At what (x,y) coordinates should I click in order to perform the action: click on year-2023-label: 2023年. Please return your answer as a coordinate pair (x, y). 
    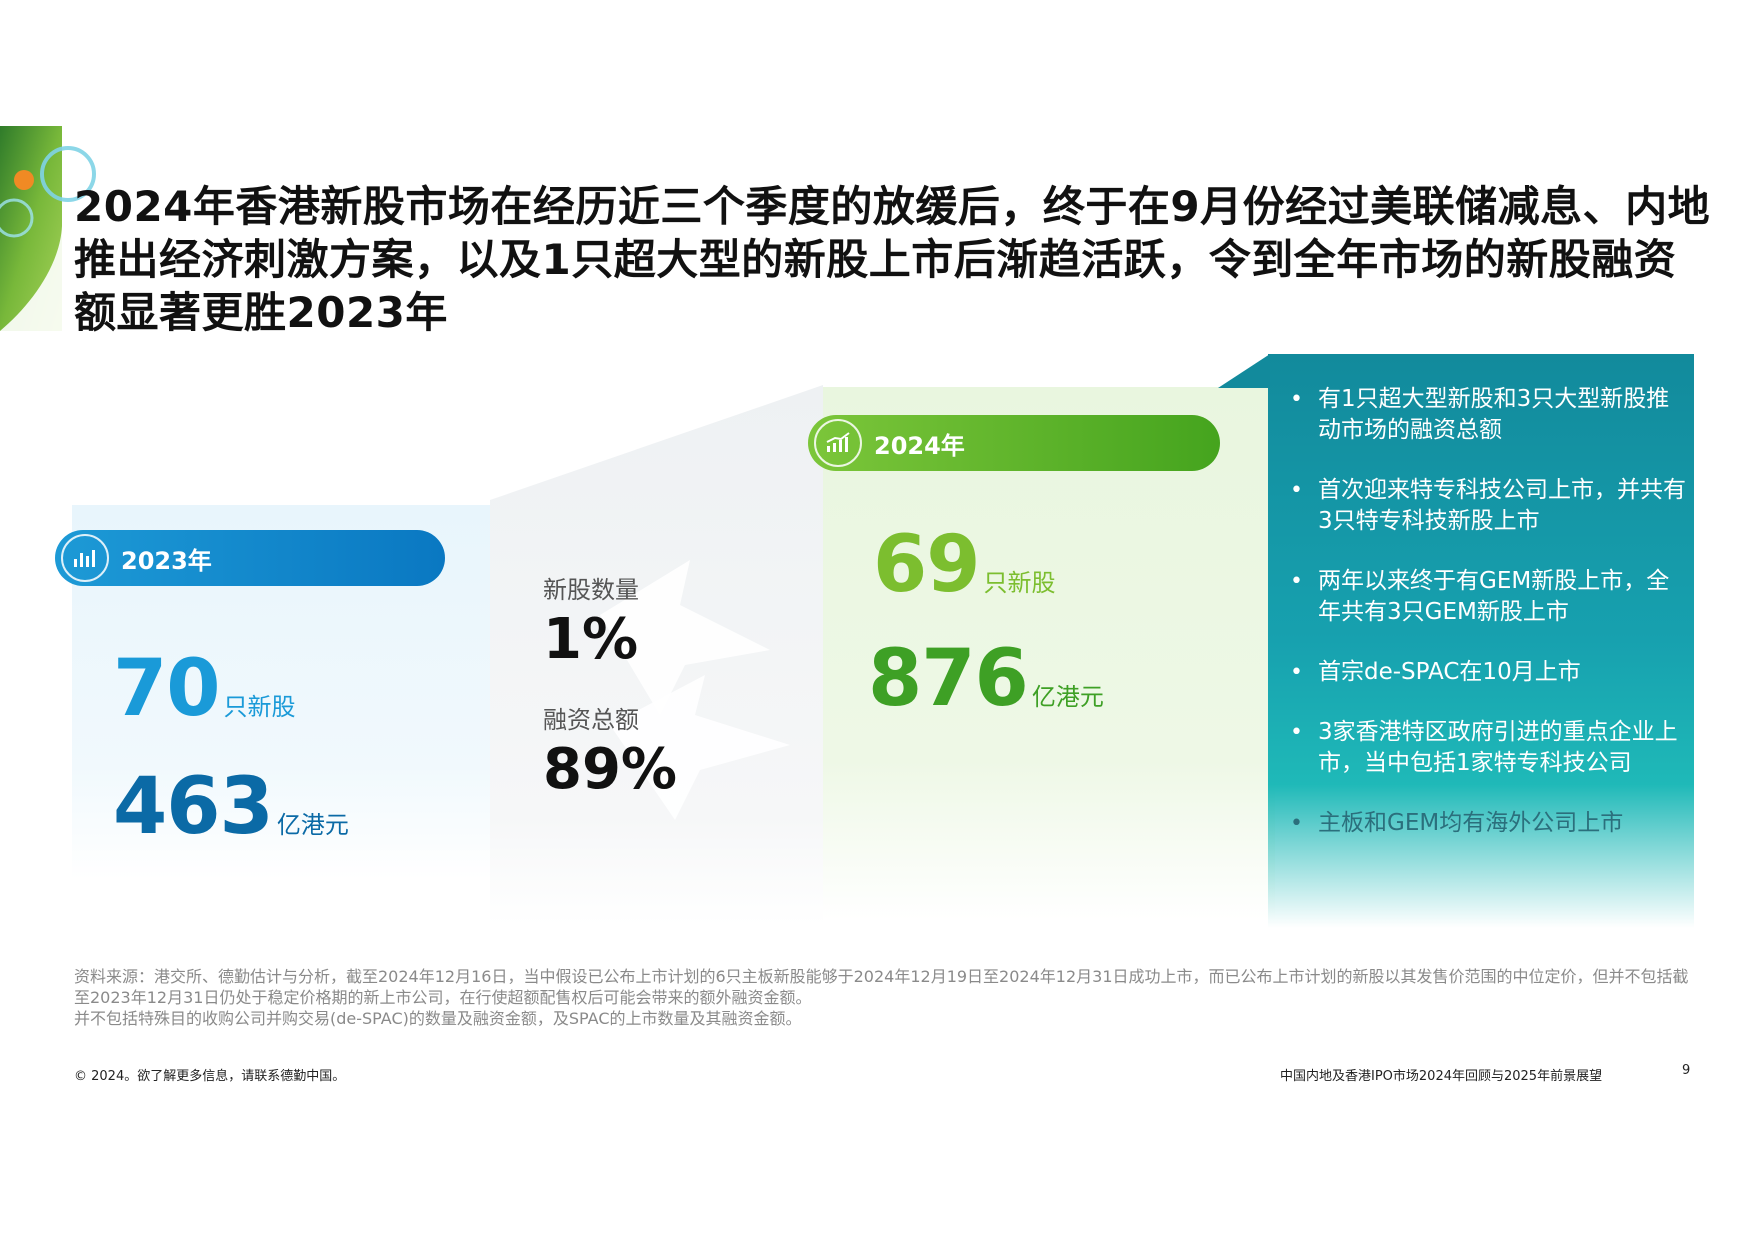
    Looking at the image, I should click on (166, 560).